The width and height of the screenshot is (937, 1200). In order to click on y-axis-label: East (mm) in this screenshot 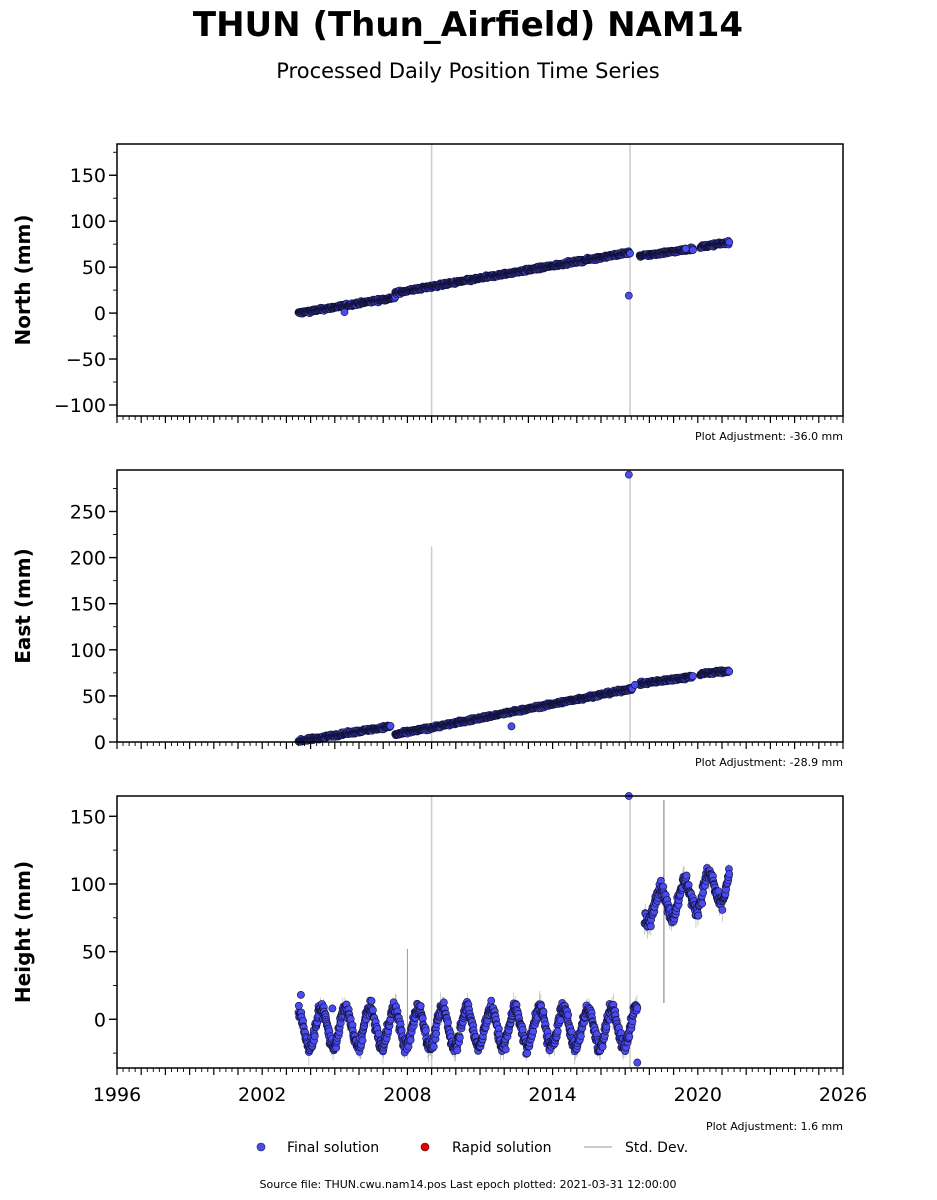, I will do `click(23, 606)`.